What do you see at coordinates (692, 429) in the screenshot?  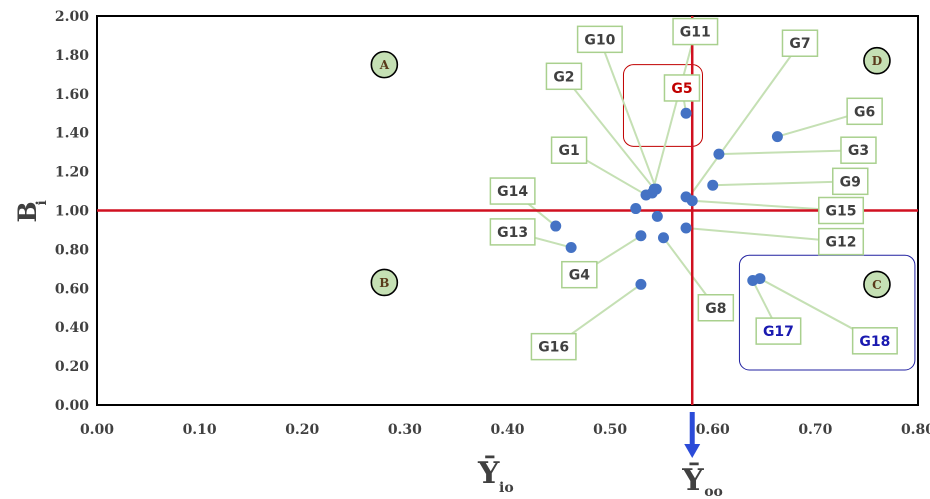 I see `arrow-shaft` at bounding box center [692, 429].